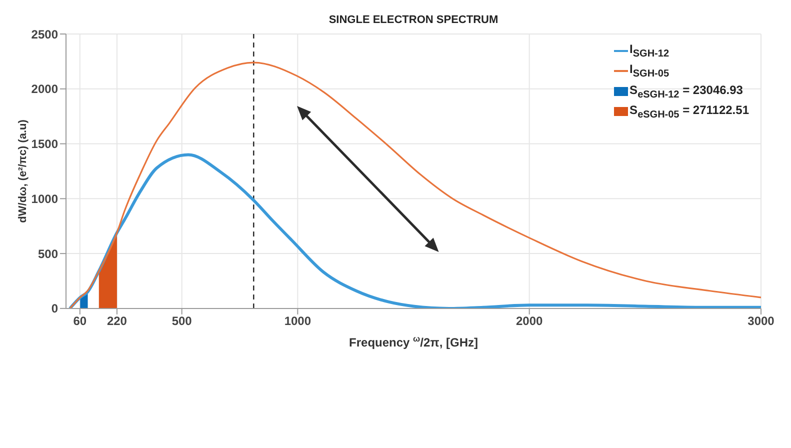 Image resolution: width=791 pixels, height=448 pixels. What do you see at coordinates (414, 20) in the screenshot?
I see `chart-title: SINGLE ELECTRON SPECTRUM` at bounding box center [414, 20].